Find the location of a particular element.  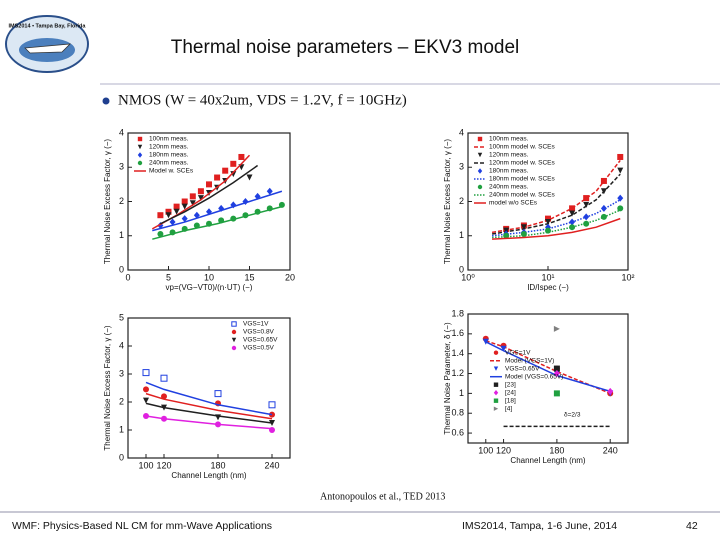

x-axis-label: vp=(VG−VT0)/(n·UT) (−) is located at coordinates (209, 287).